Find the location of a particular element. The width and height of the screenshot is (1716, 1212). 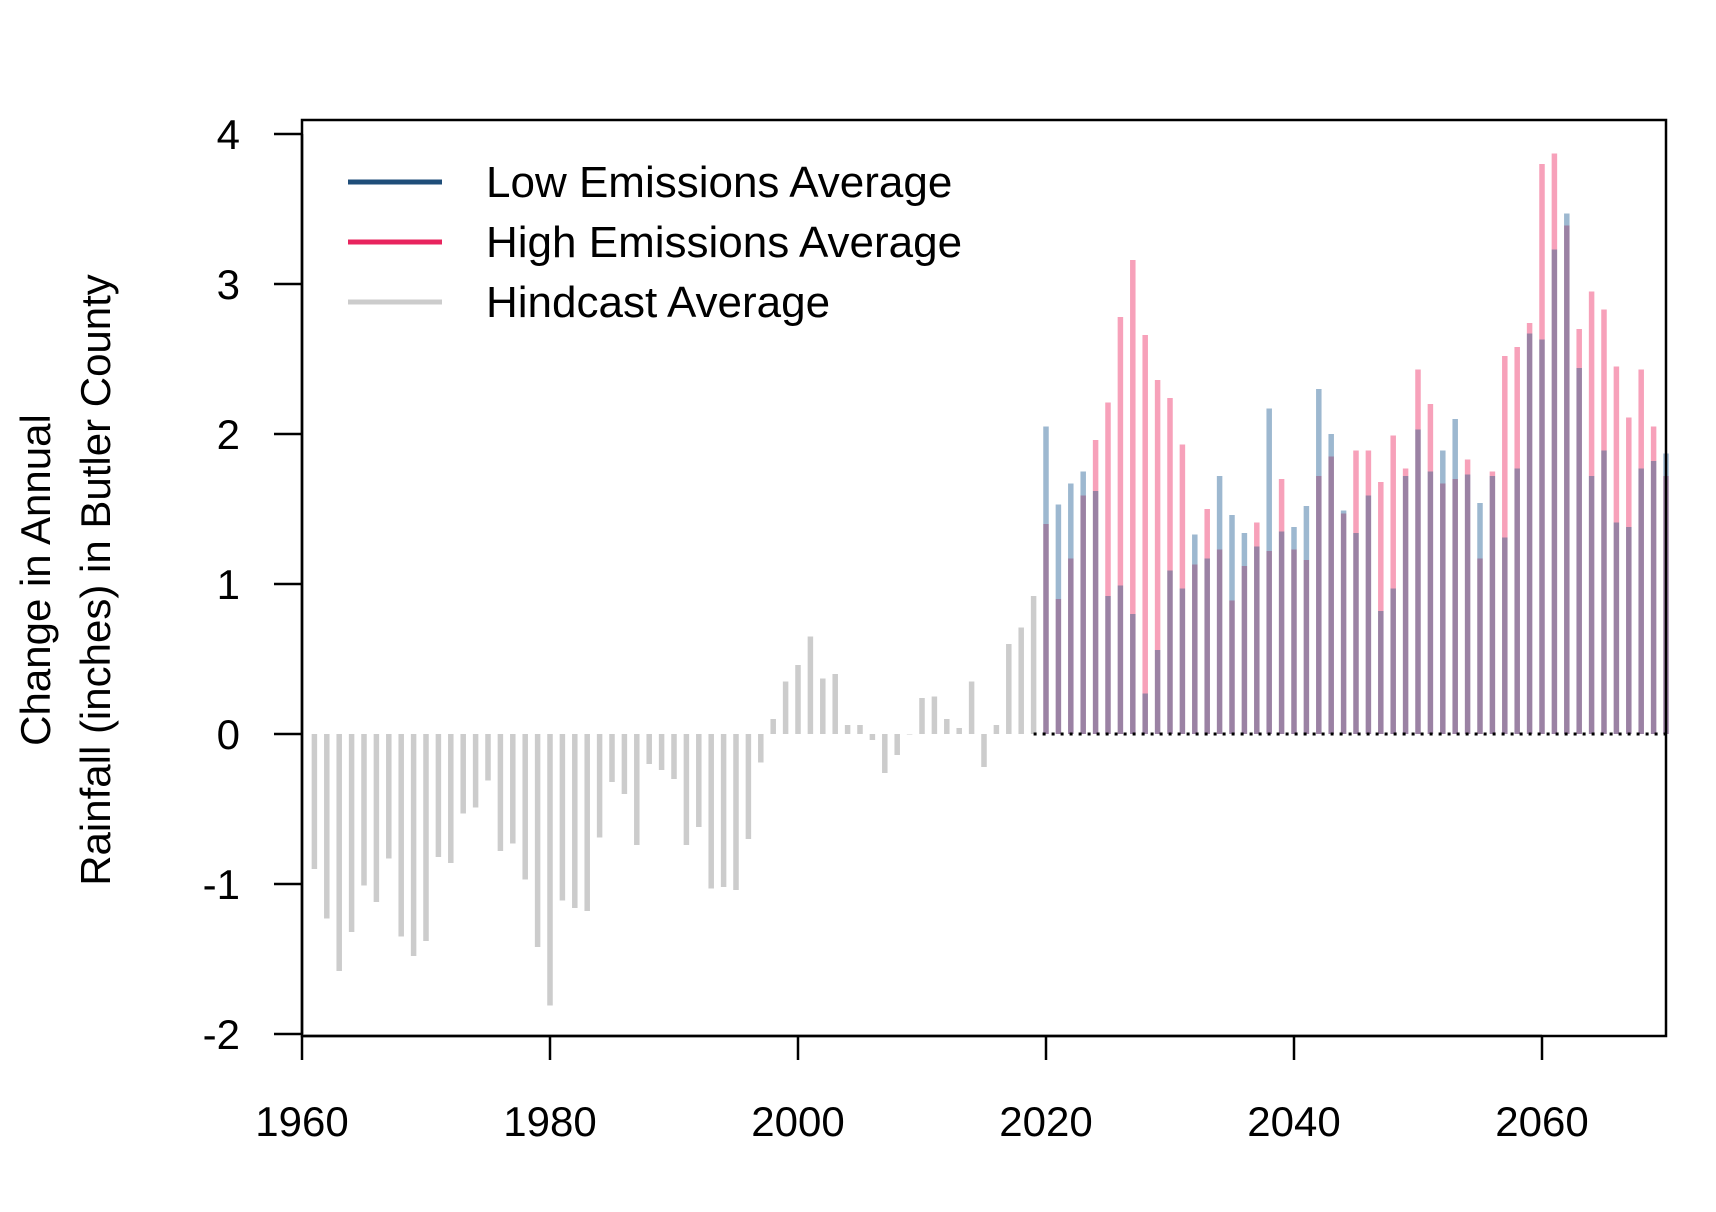

legend-label-high: High Emissions Average is located at coordinates (724, 242).